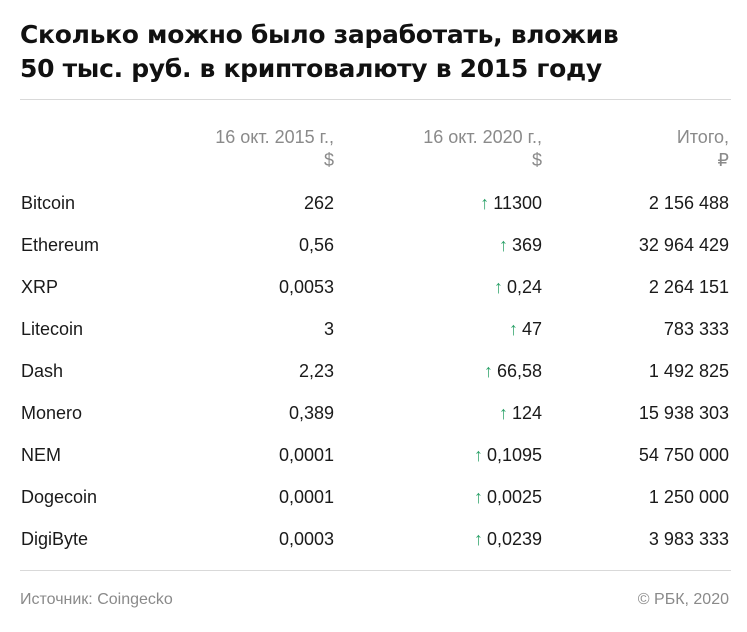  I want to click on top-divider, so click(375, 99).